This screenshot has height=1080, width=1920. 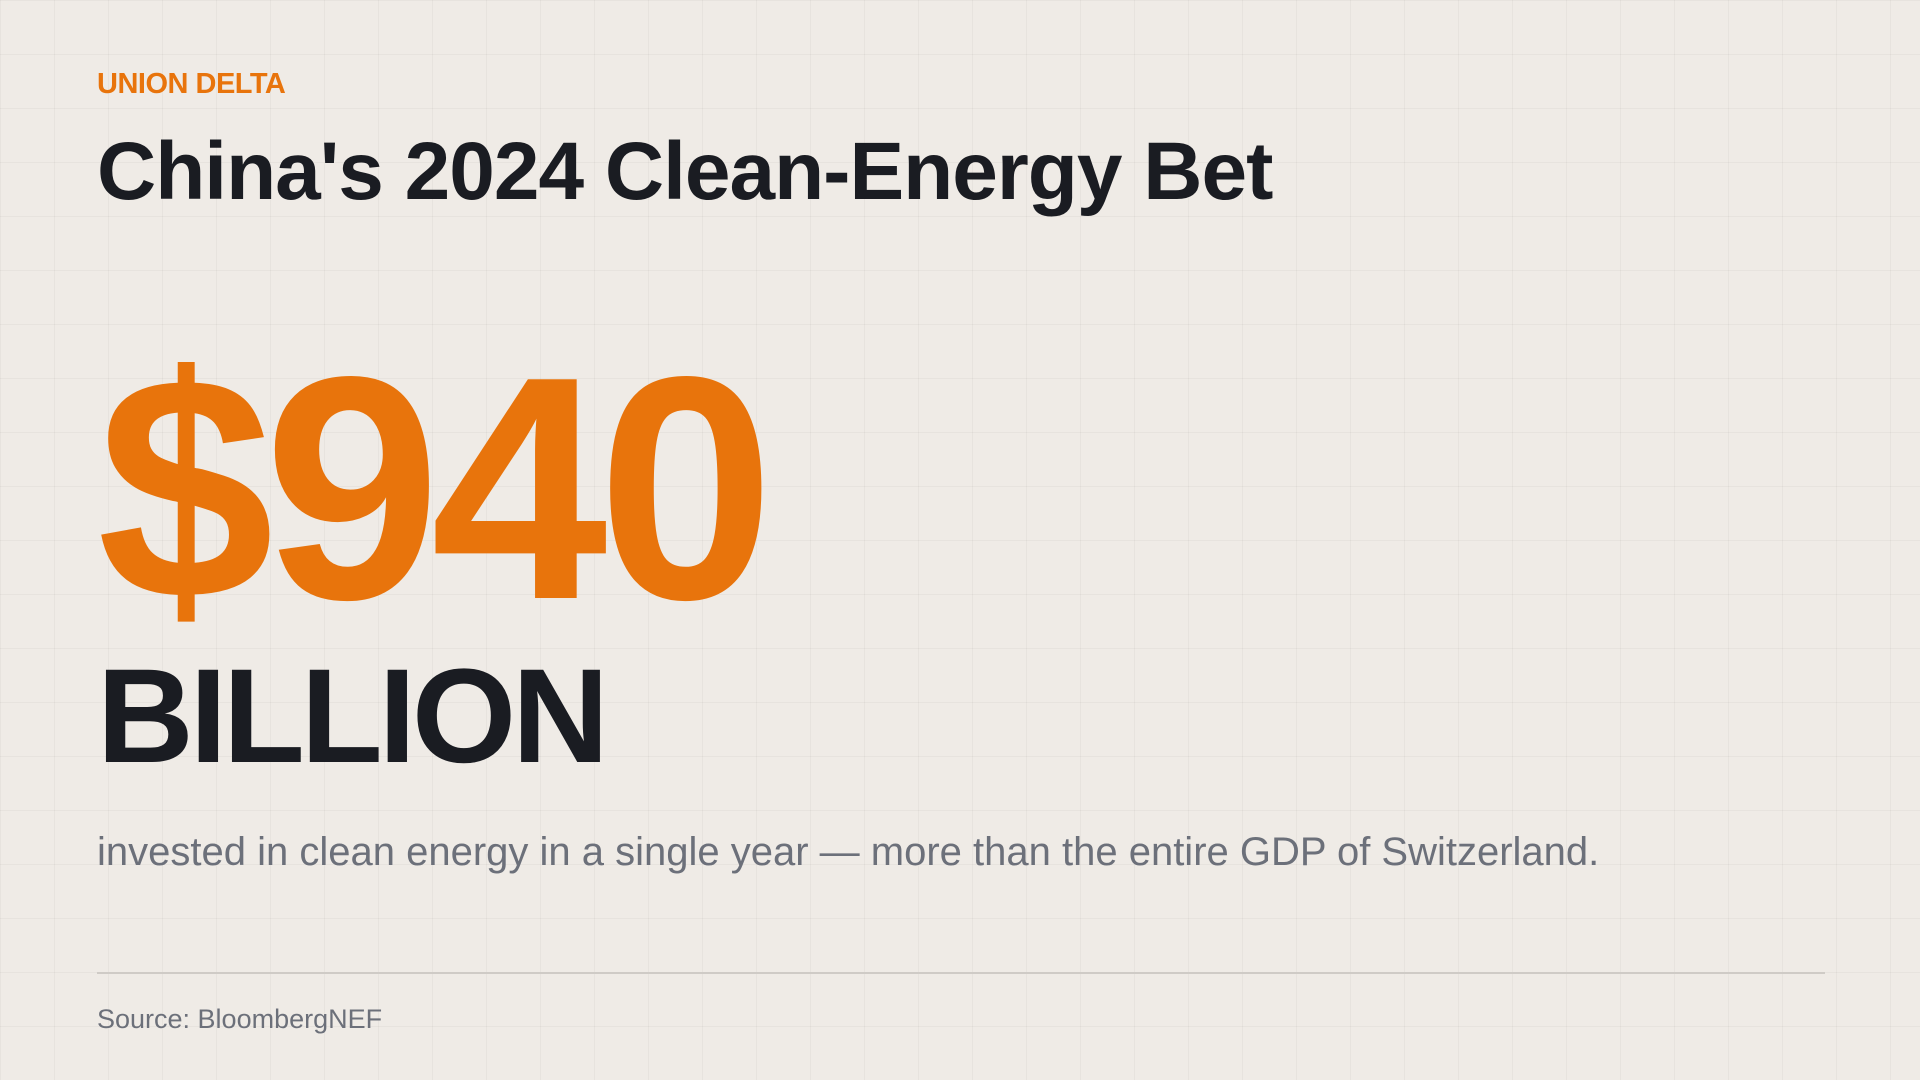 I want to click on stat-value: $940, so click(x=435, y=488).